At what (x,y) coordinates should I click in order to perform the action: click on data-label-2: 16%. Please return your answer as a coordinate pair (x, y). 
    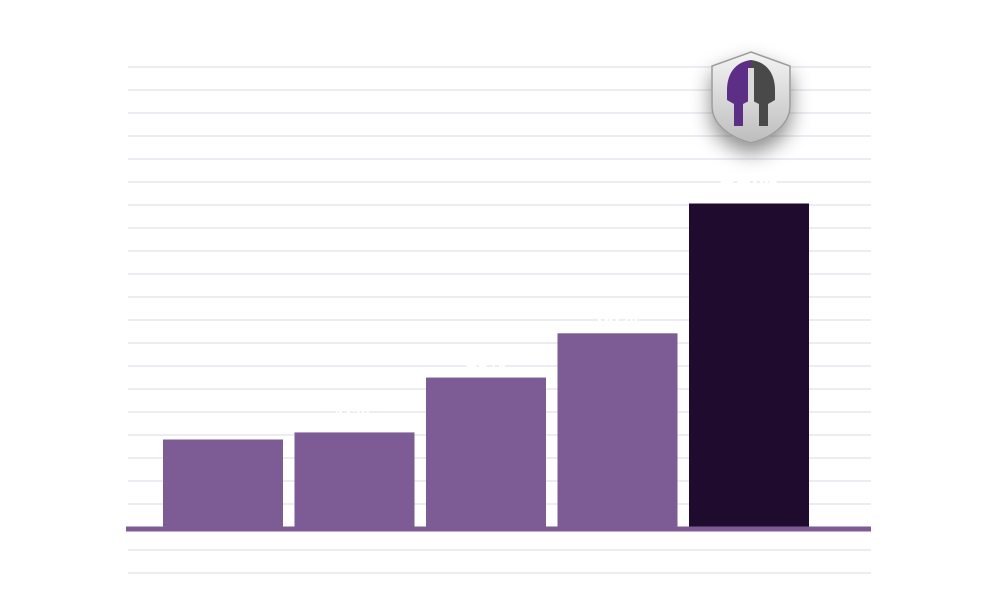
    Looking at the image, I should click on (354, 416).